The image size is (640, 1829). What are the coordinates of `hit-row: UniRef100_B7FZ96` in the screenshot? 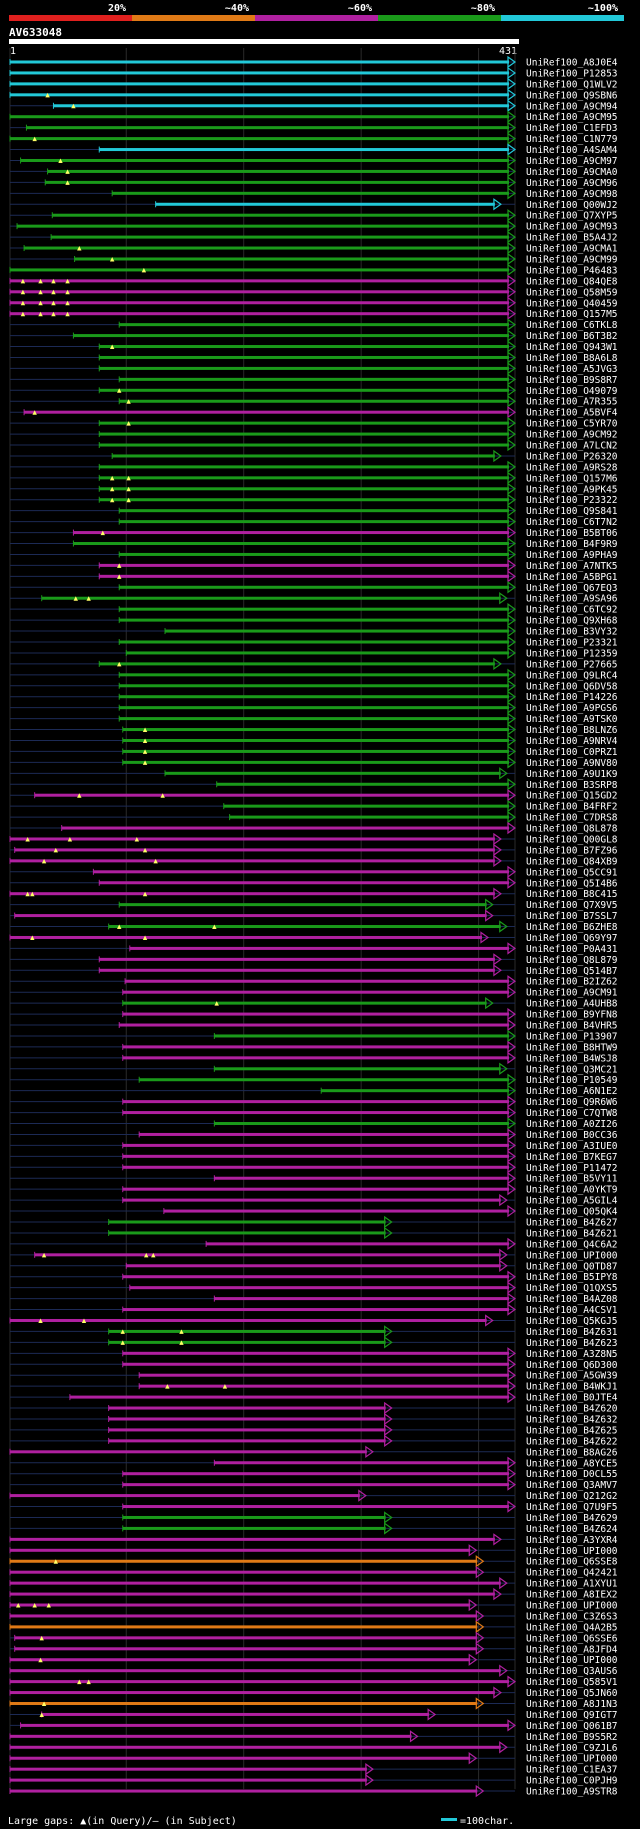 It's located at (314, 850).